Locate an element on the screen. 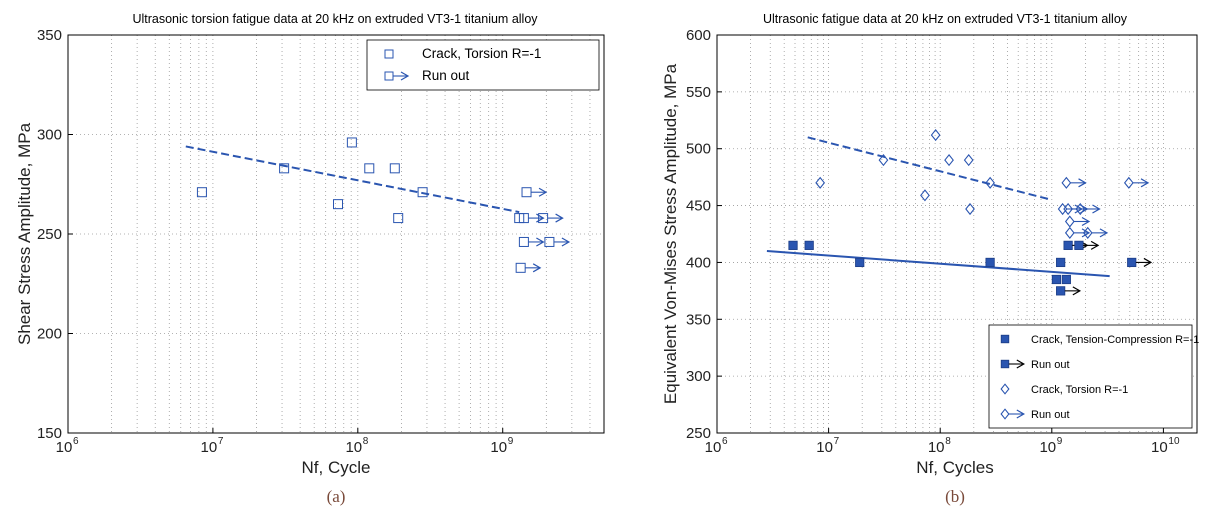  chart-b-y-tick-label: 350 is located at coordinates (698, 319).